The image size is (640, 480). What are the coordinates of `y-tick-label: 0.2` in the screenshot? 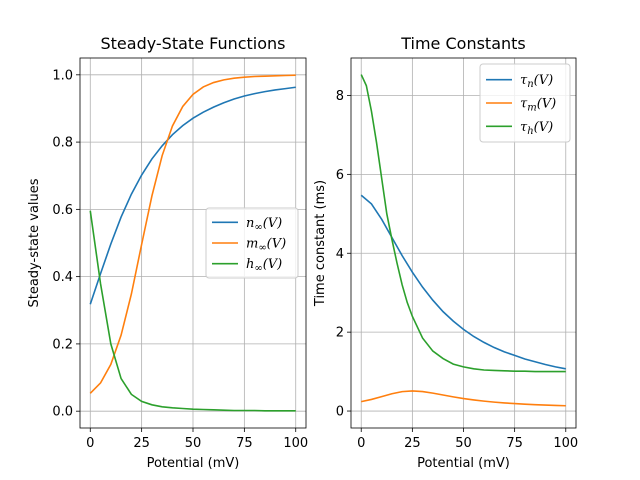 It's located at (62, 344).